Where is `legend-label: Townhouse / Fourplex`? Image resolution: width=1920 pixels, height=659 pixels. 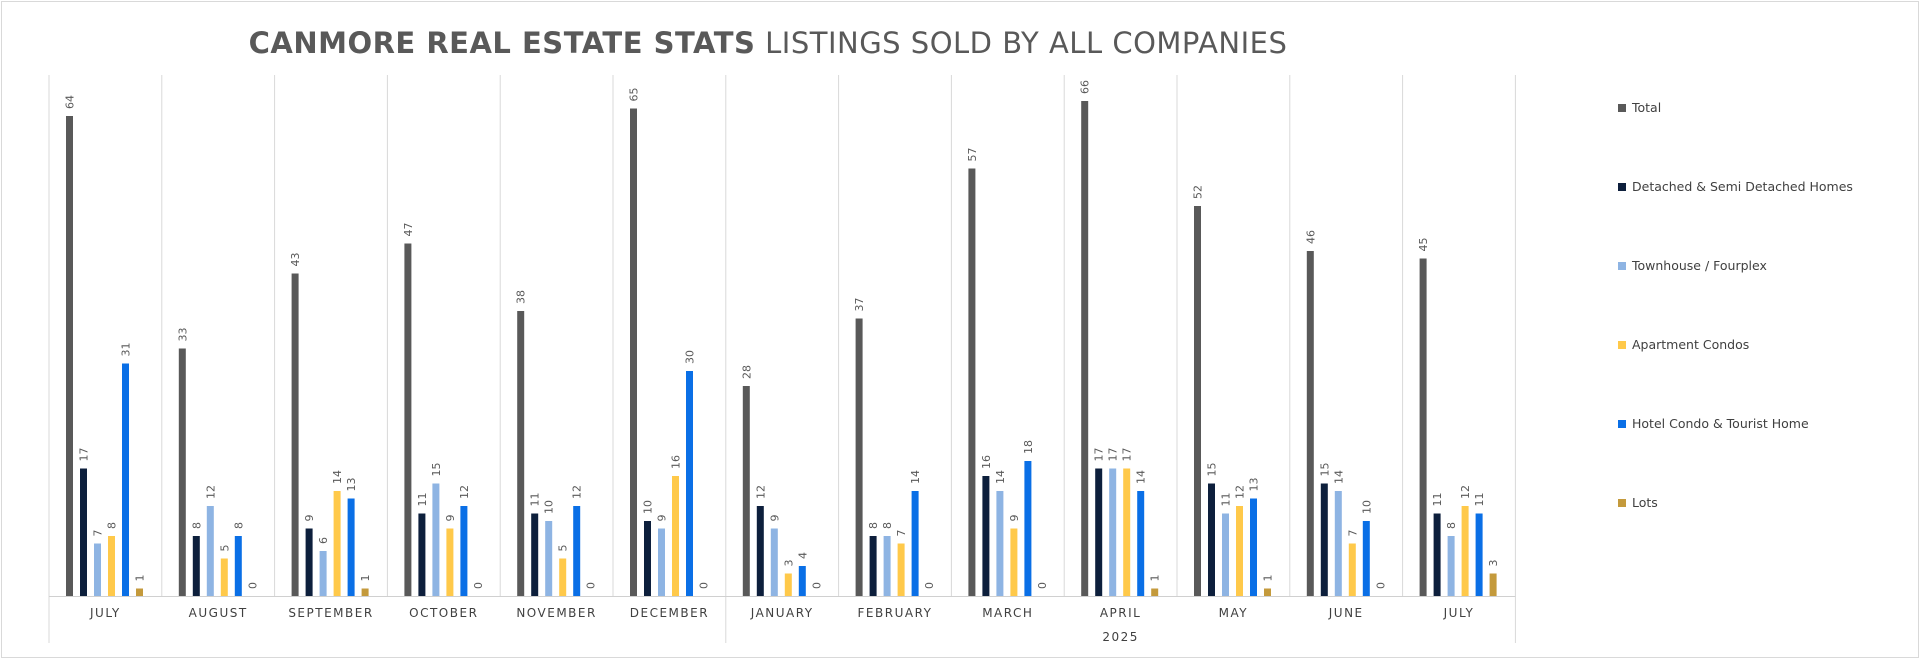 legend-label: Townhouse / Fourplex is located at coordinates (1699, 265).